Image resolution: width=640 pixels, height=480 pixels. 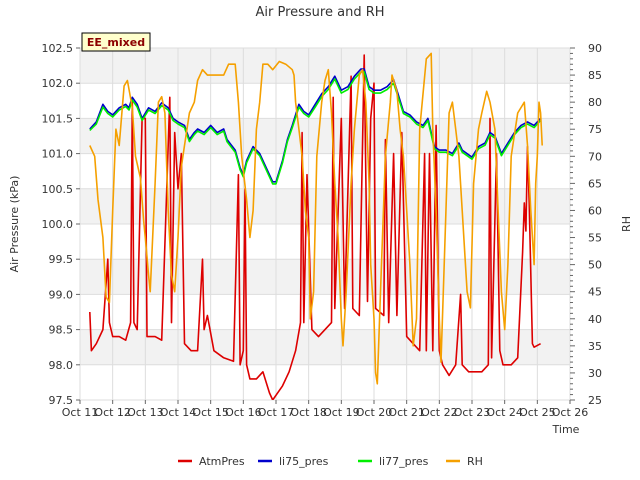 What do you see at coordinates (145, 412) in the screenshot?
I see `x-tick-label: Oct 13` at bounding box center [145, 412].